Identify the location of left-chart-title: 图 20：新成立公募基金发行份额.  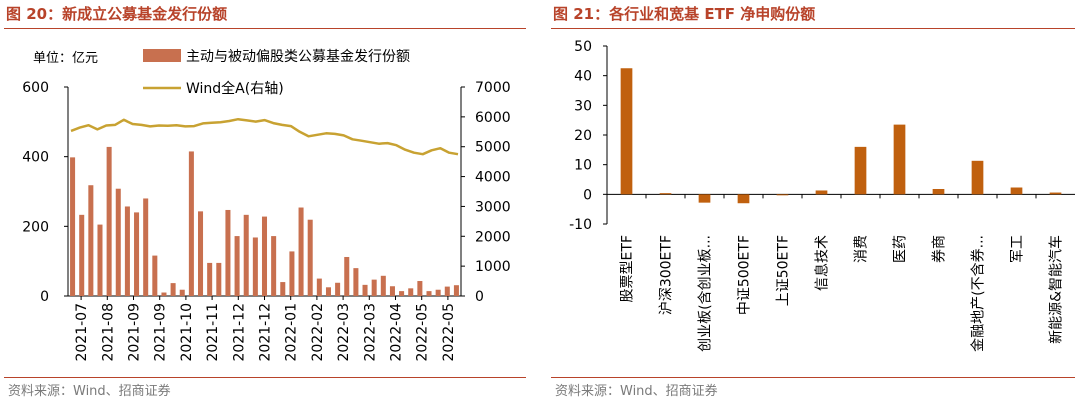
(117, 14).